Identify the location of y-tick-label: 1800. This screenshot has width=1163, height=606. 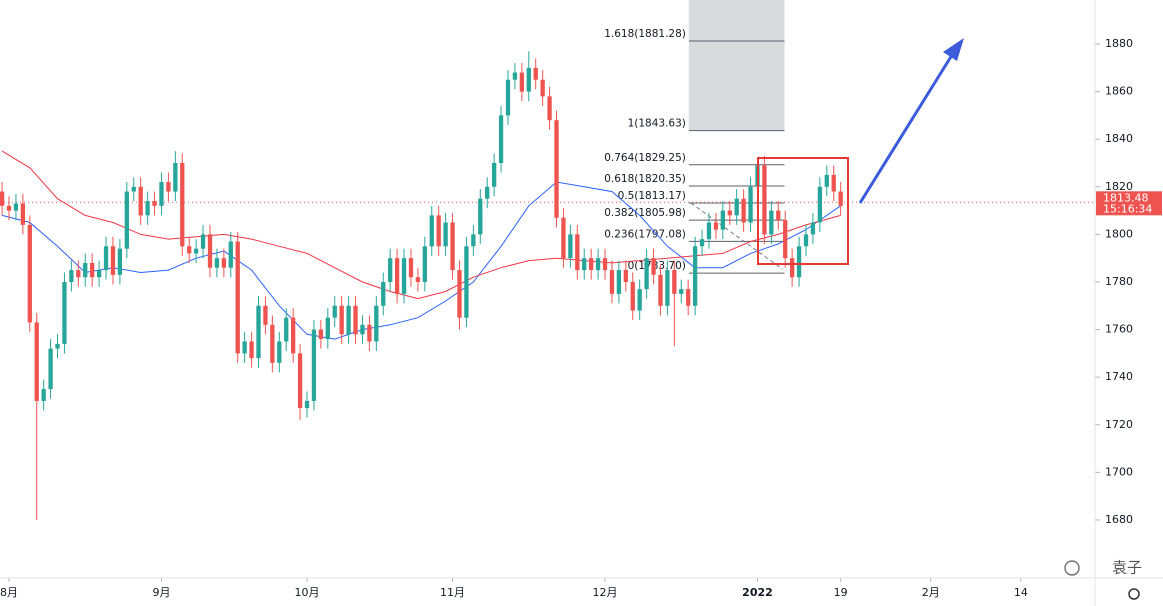
(1119, 233).